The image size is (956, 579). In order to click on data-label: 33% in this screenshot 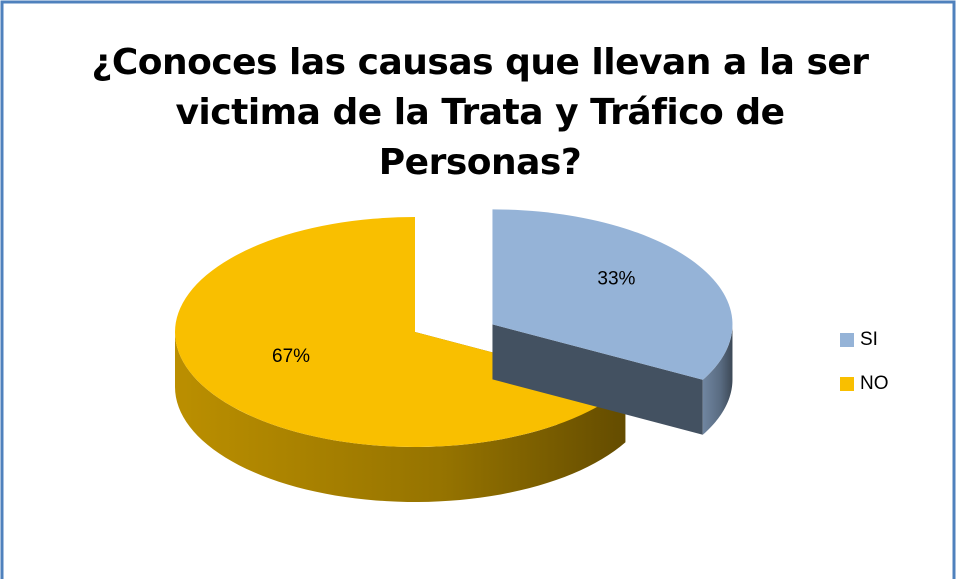, I will do `click(616, 278)`.